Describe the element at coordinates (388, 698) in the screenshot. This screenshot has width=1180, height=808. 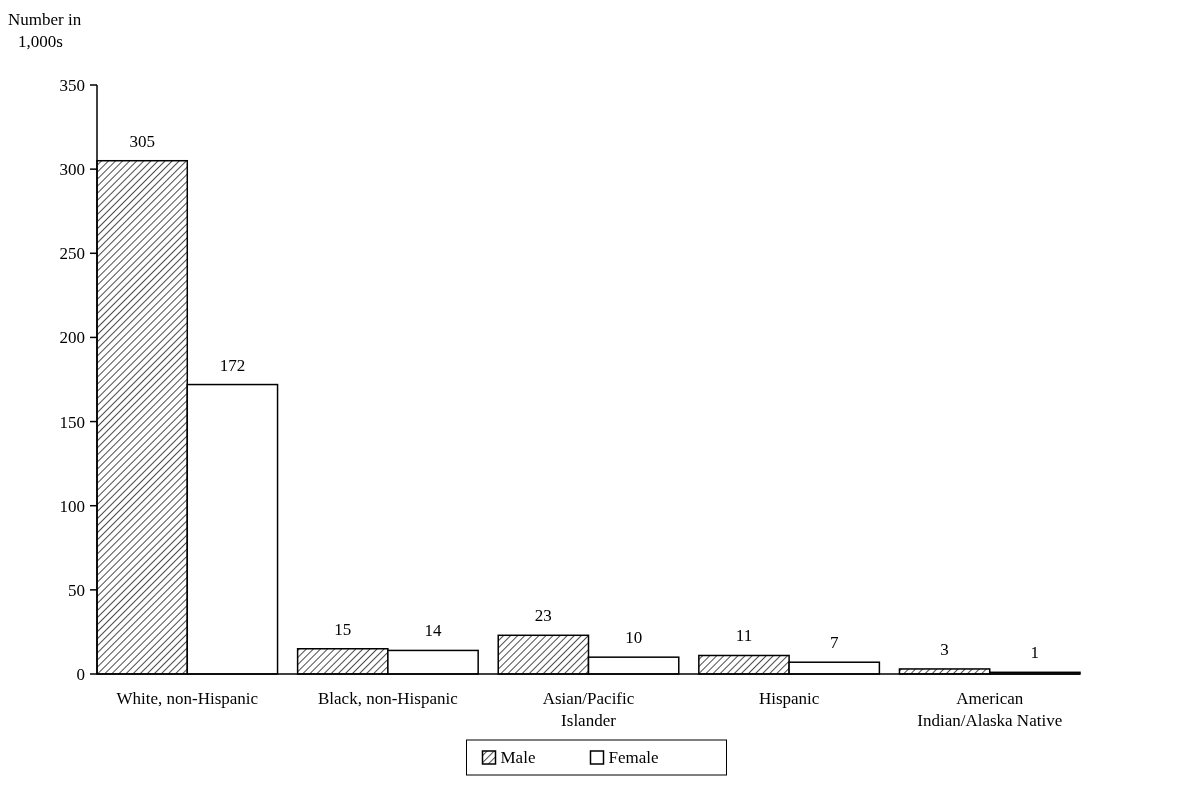
I see `x-tick-label: Black, non-Hispanic` at that location.